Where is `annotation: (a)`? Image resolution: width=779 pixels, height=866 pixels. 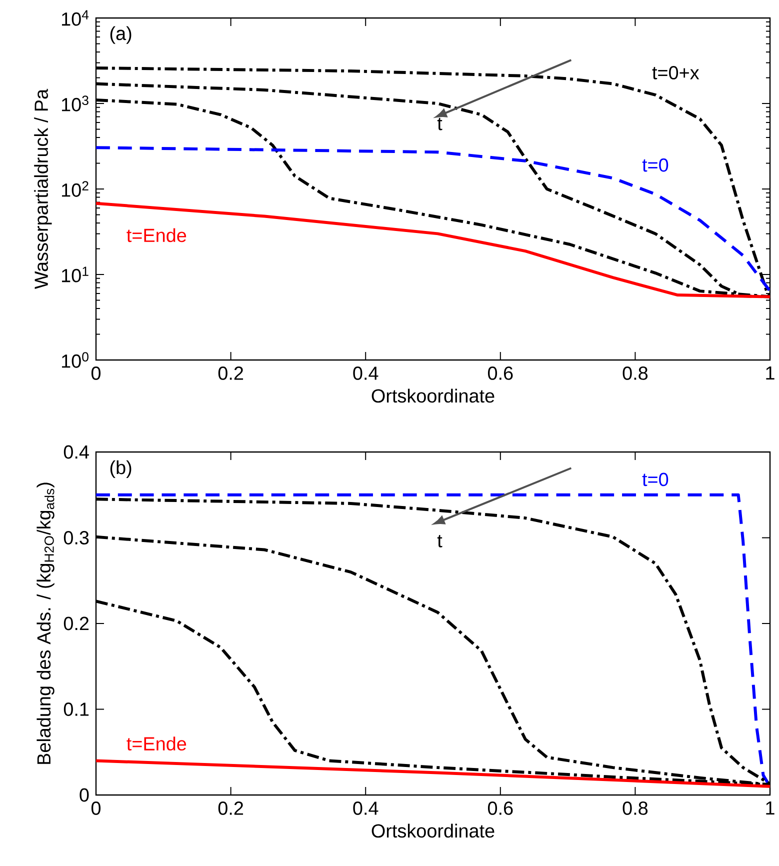
annotation: (a) is located at coordinates (121, 35).